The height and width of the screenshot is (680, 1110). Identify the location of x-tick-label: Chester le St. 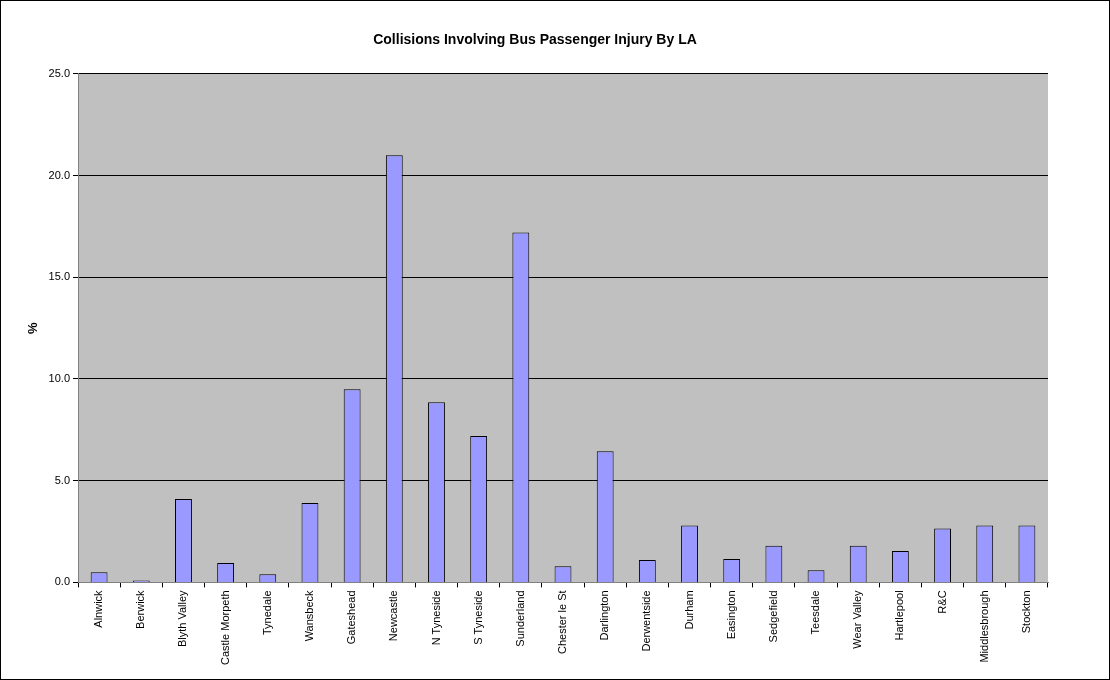
(562, 622).